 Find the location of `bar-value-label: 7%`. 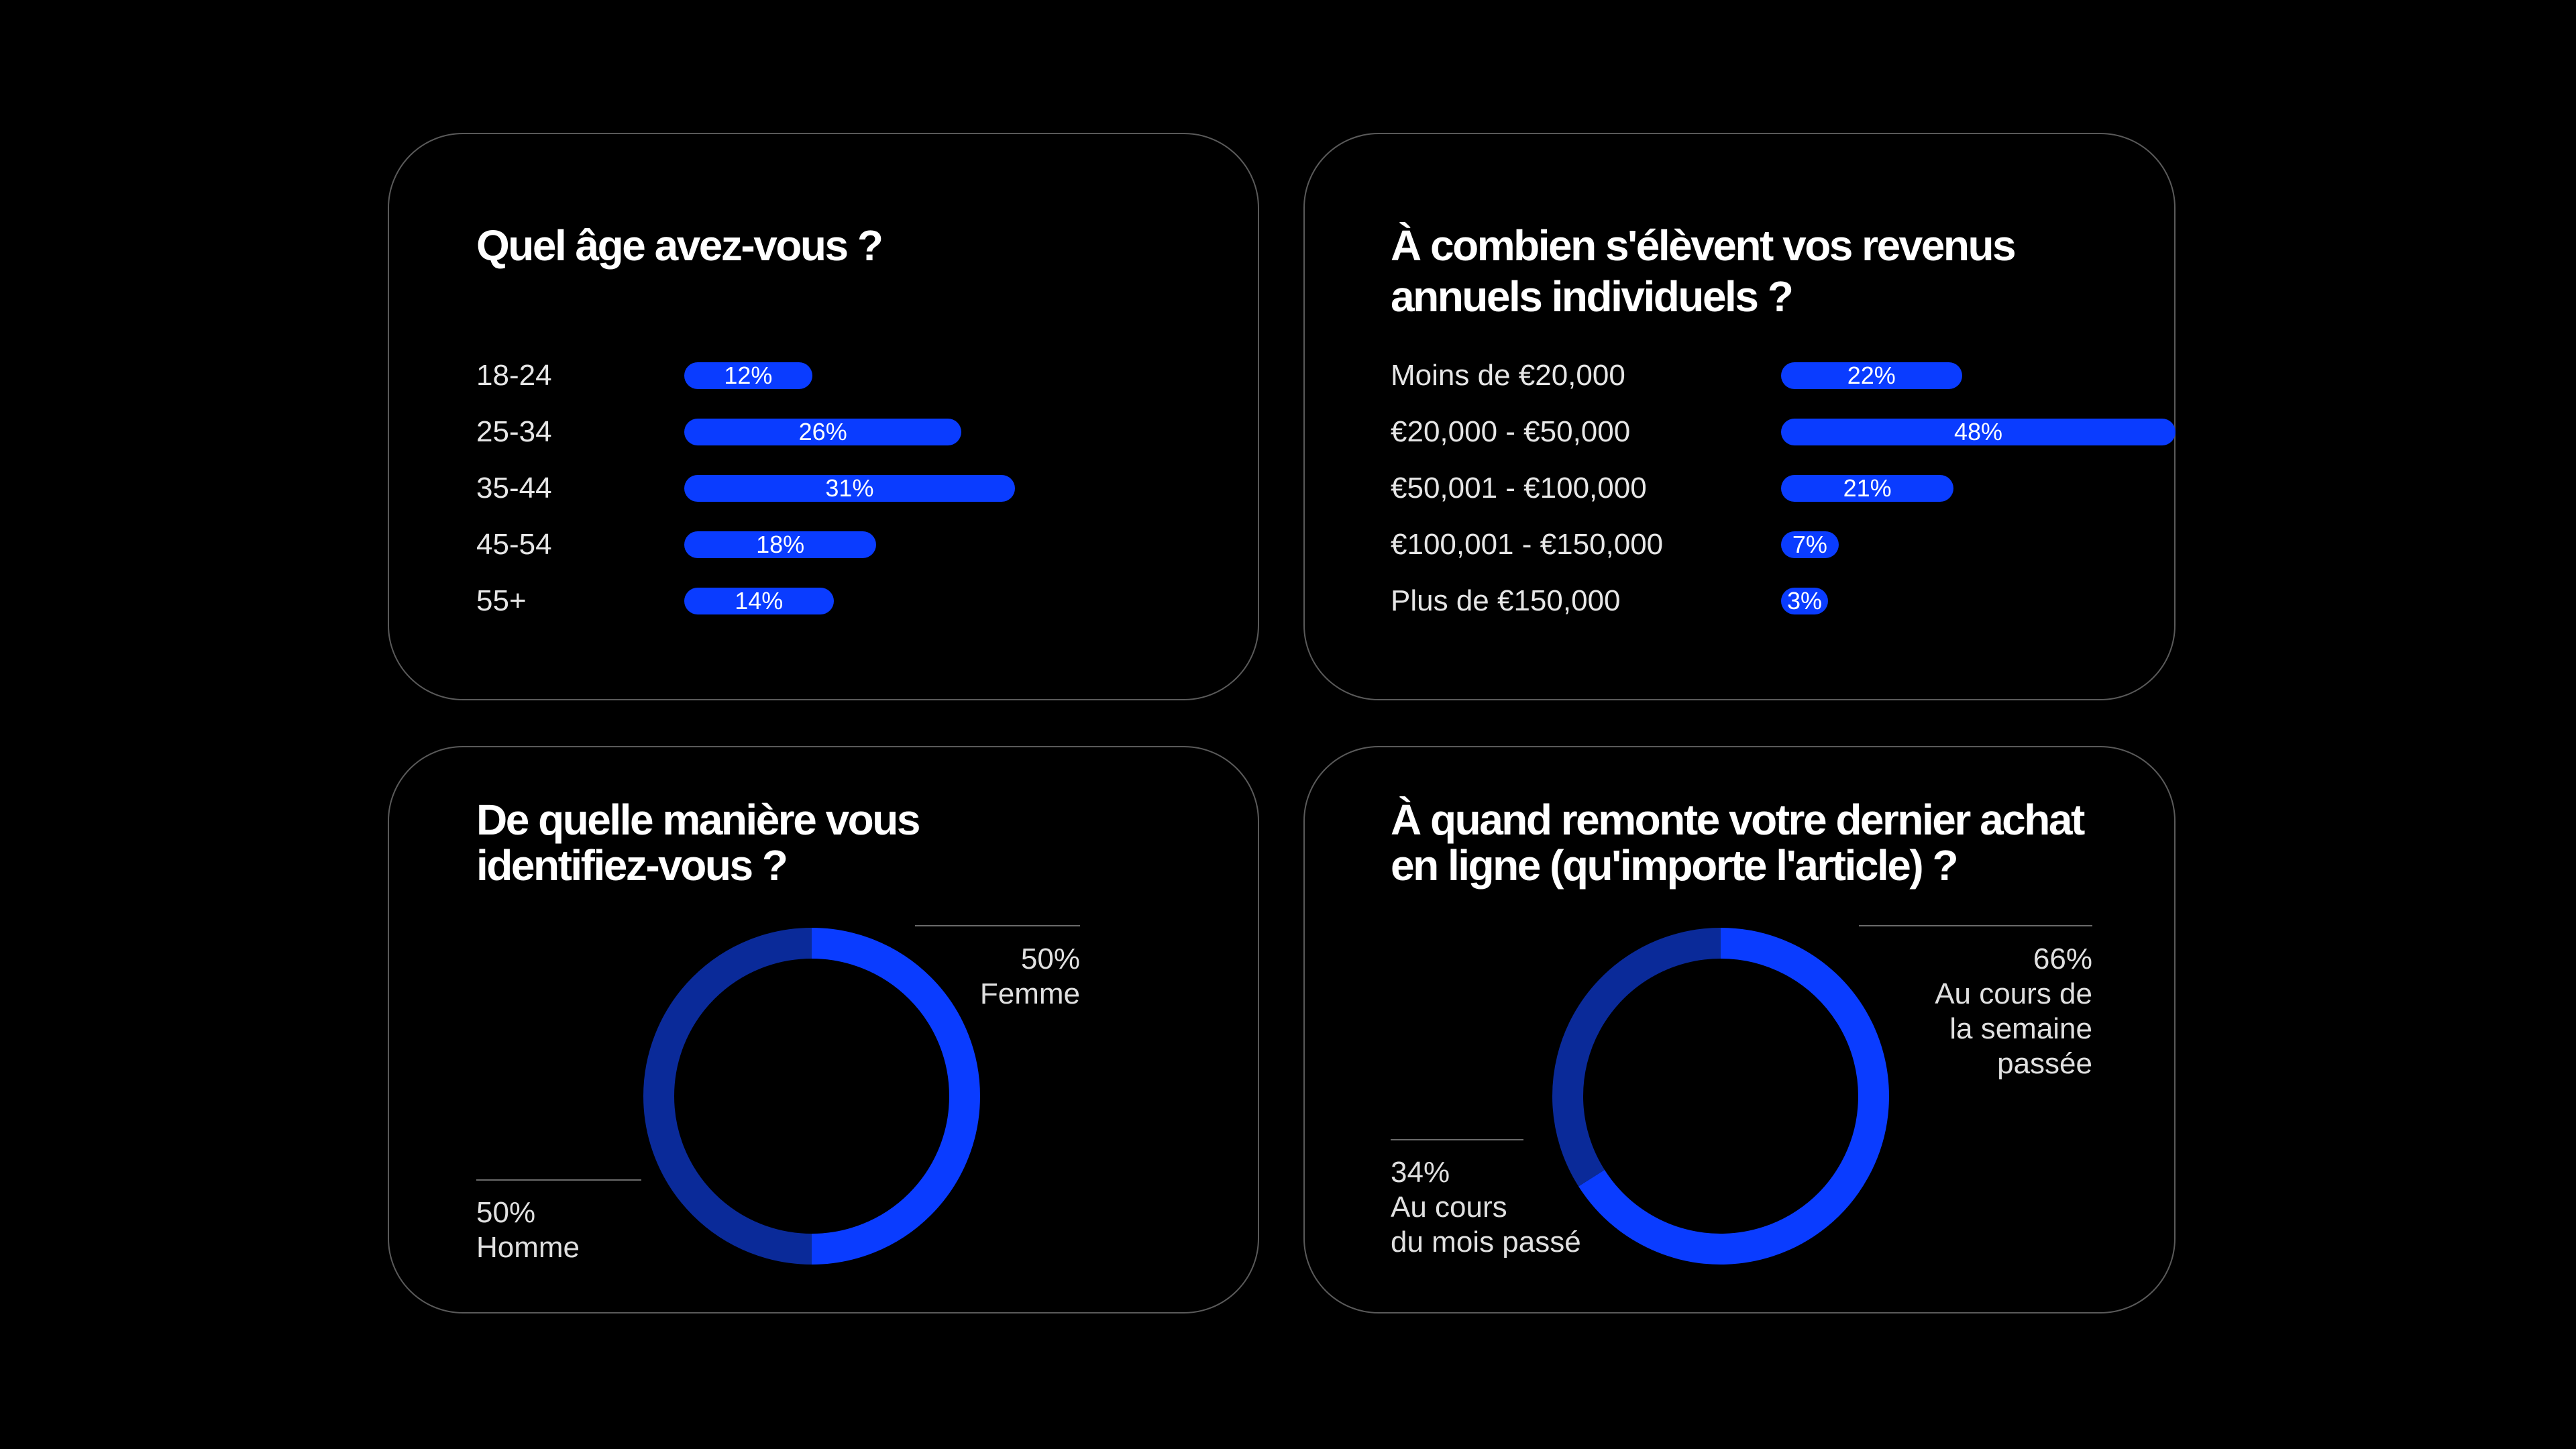

bar-value-label: 7% is located at coordinates (1809, 544).